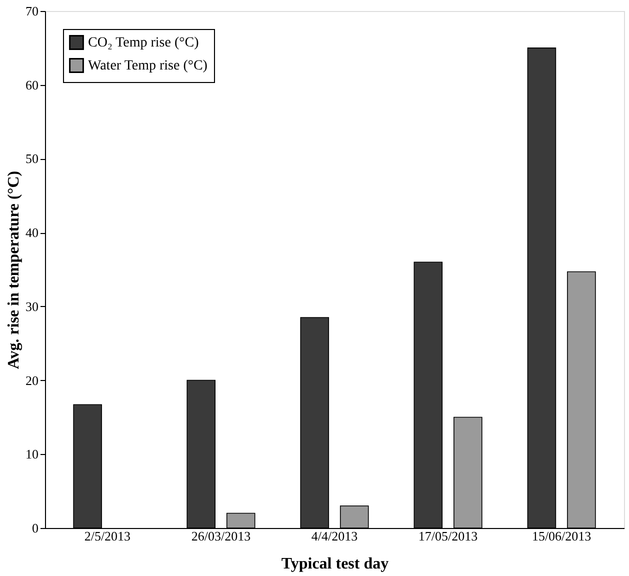 The image size is (629, 576). I want to click on legend-label: CO₂ Temp rise (°C), so click(144, 43).